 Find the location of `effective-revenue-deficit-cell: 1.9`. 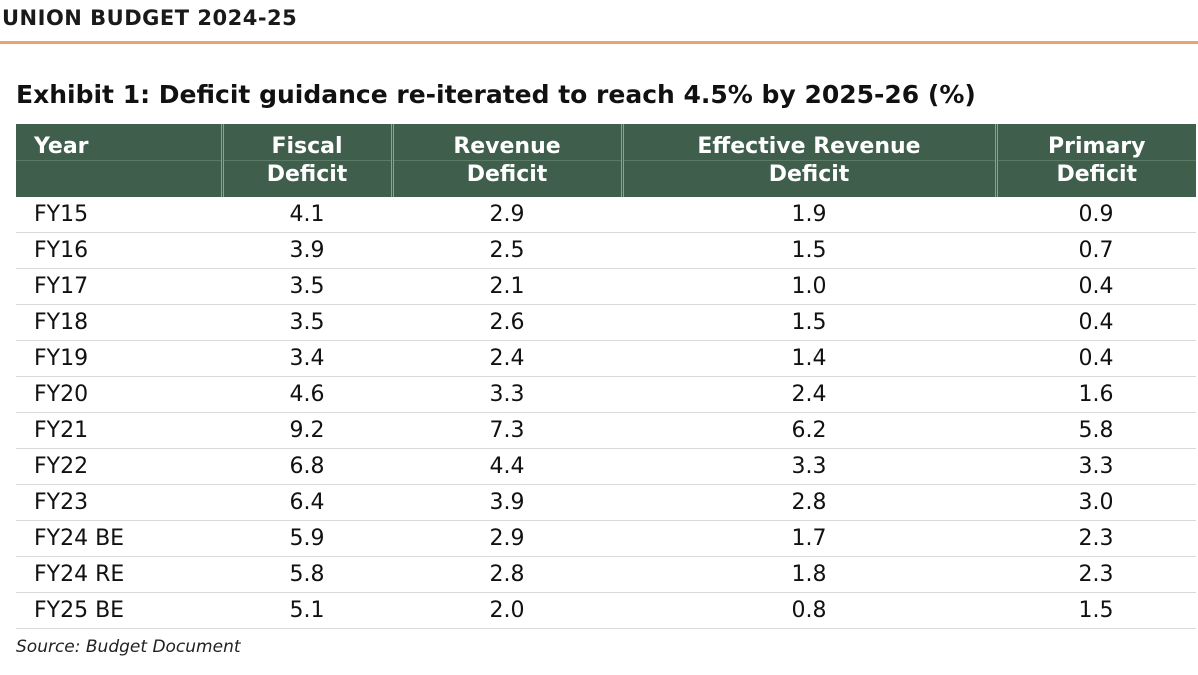

effective-revenue-deficit-cell: 1.9 is located at coordinates (809, 215).